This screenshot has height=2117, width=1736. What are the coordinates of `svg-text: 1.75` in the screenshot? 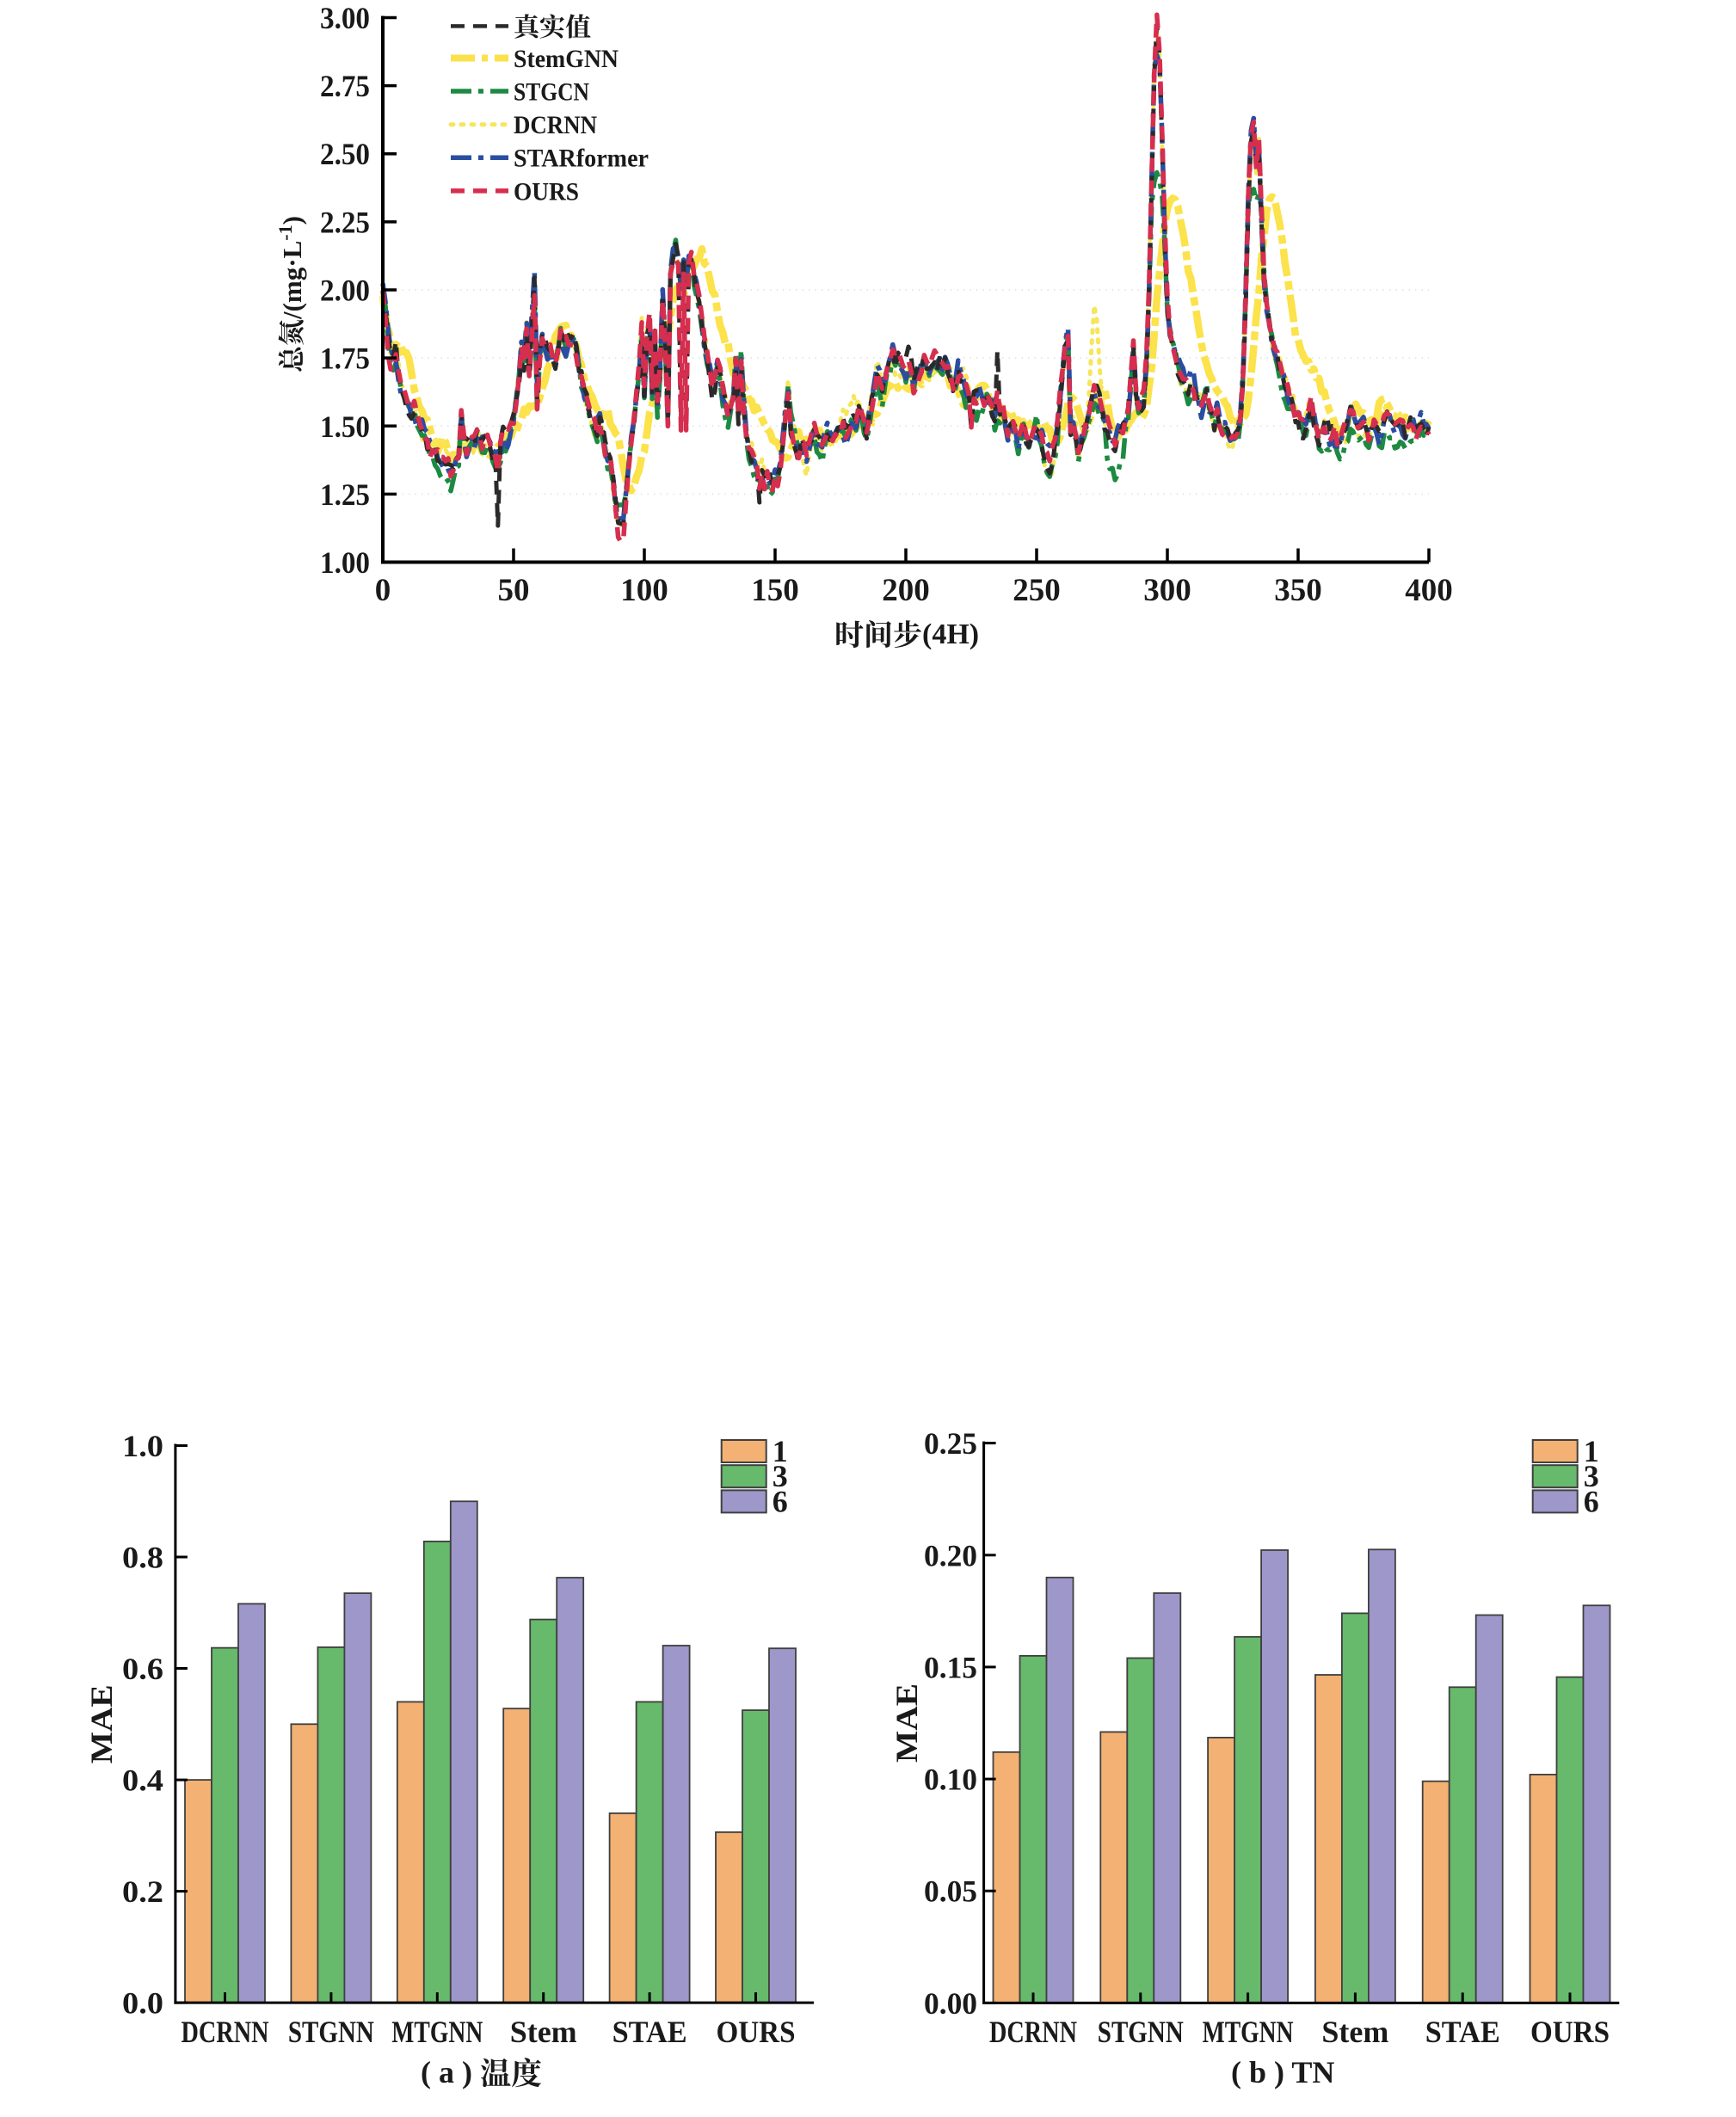 It's located at (345, 359).